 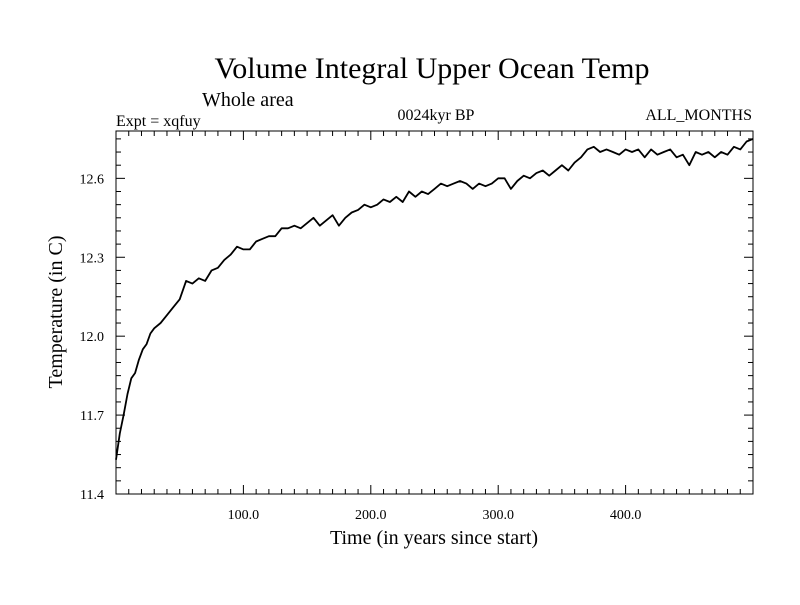 What do you see at coordinates (498, 515) in the screenshot?
I see `x-tick-label: 300.0` at bounding box center [498, 515].